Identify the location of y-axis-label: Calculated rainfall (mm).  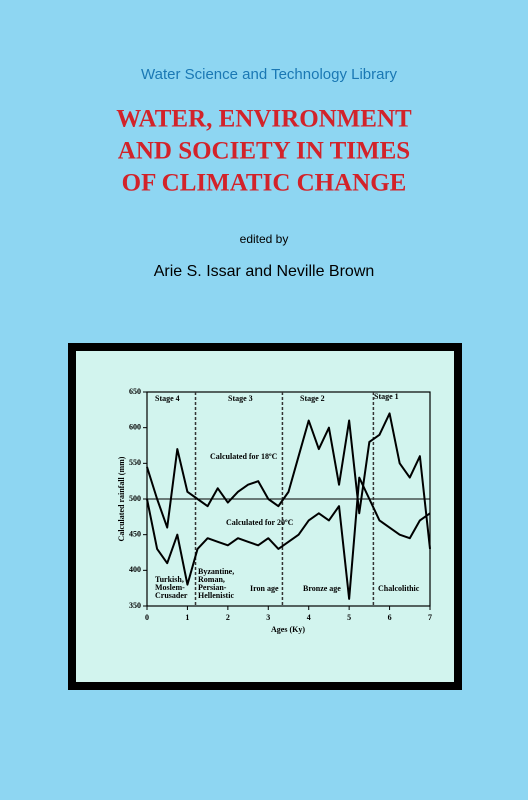
(121, 498).